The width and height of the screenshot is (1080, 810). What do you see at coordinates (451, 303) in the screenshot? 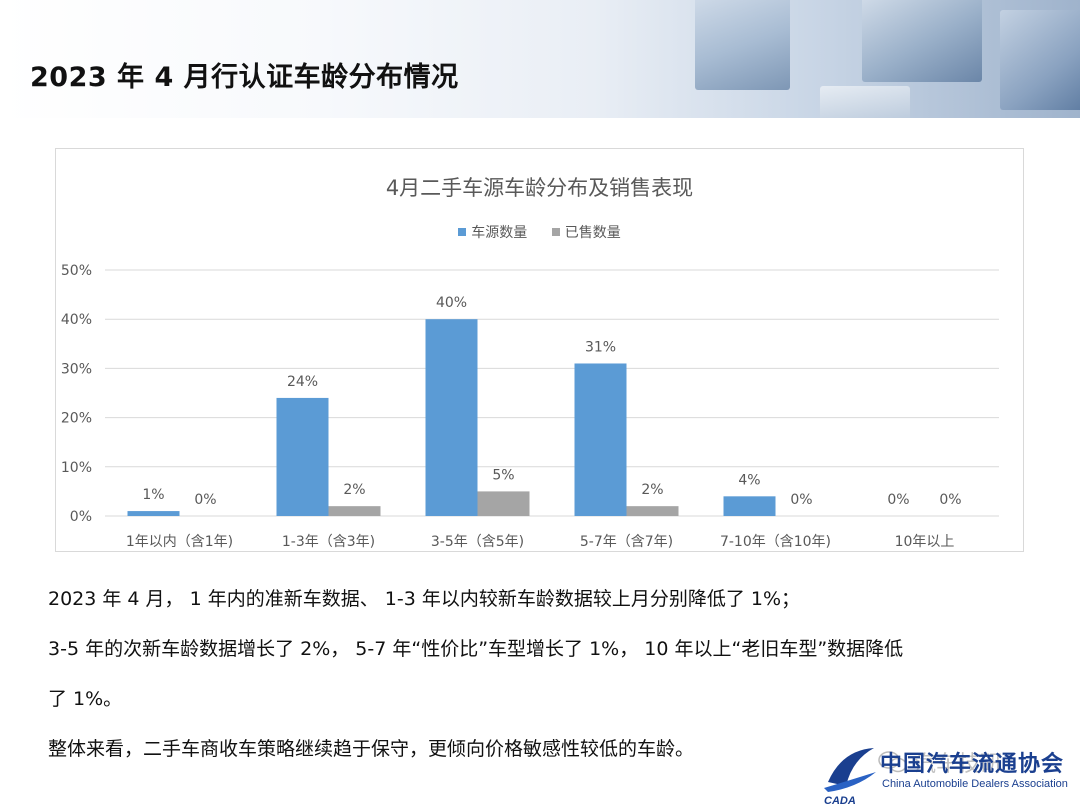
I see `data-label: 40%` at bounding box center [451, 303].